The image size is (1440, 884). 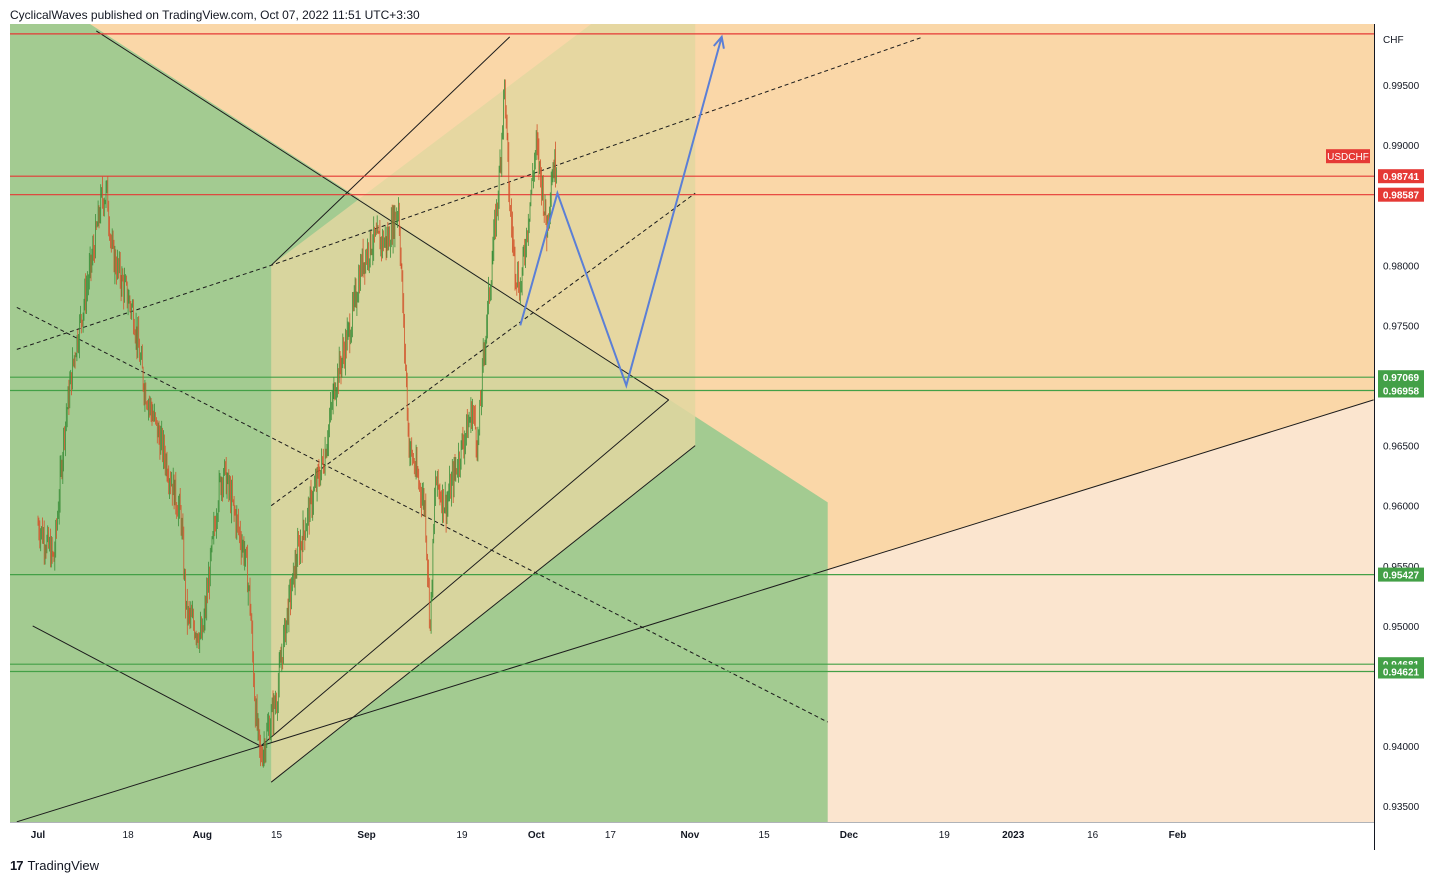 I want to click on y-tick-label: 0.95000, so click(x=1401, y=627).